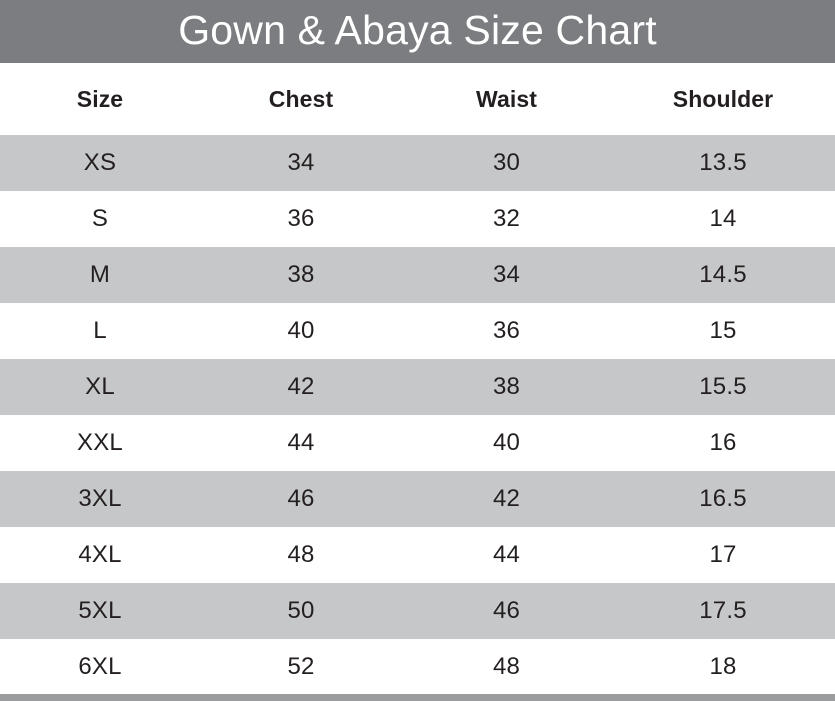 Image resolution: width=835 pixels, height=701 pixels. I want to click on cell-shoulder: 15, so click(723, 331).